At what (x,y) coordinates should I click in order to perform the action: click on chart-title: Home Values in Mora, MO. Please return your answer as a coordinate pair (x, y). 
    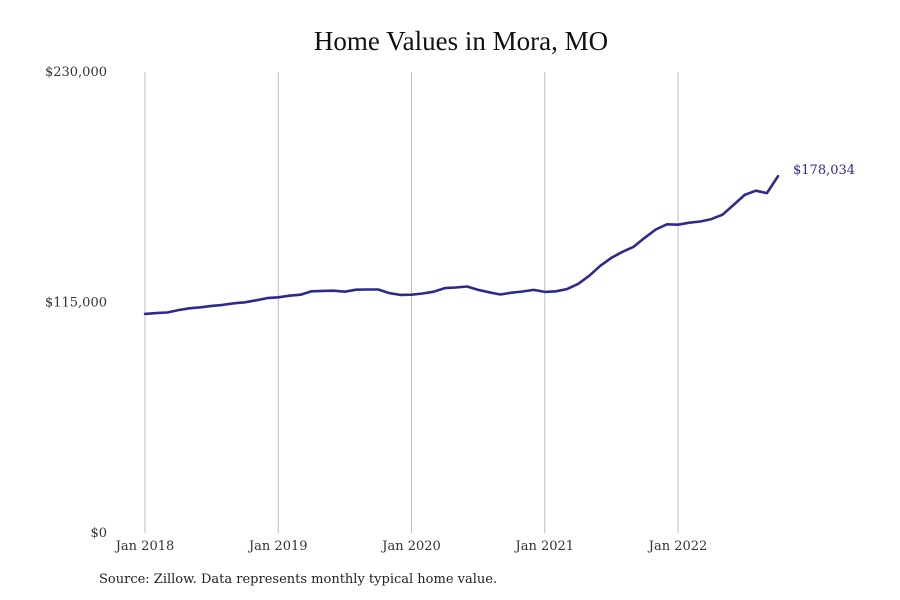
    Looking at the image, I should click on (461, 41).